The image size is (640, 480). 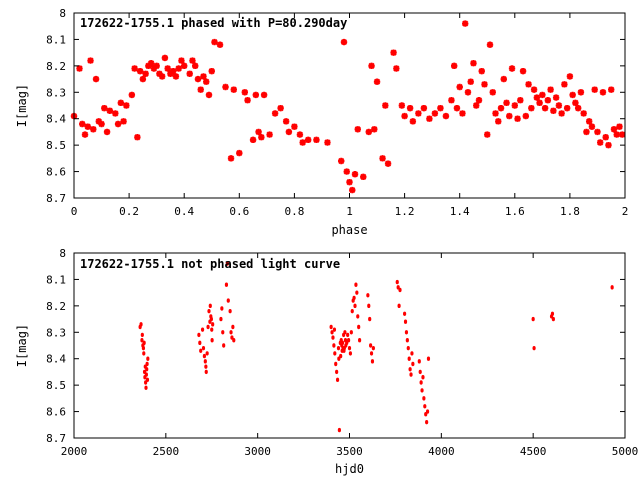 I want to click on unphased-x-tick-label: 5000, so click(x=625, y=451).